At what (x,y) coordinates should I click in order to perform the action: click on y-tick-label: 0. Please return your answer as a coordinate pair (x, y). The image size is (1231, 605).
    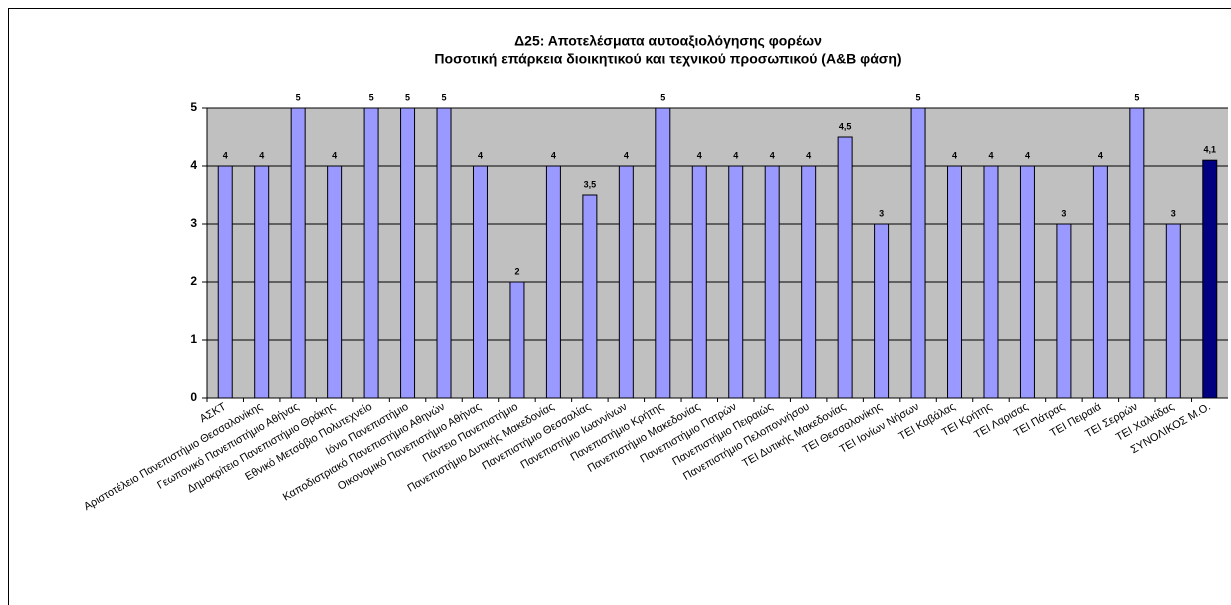
    Looking at the image, I should click on (193, 397).